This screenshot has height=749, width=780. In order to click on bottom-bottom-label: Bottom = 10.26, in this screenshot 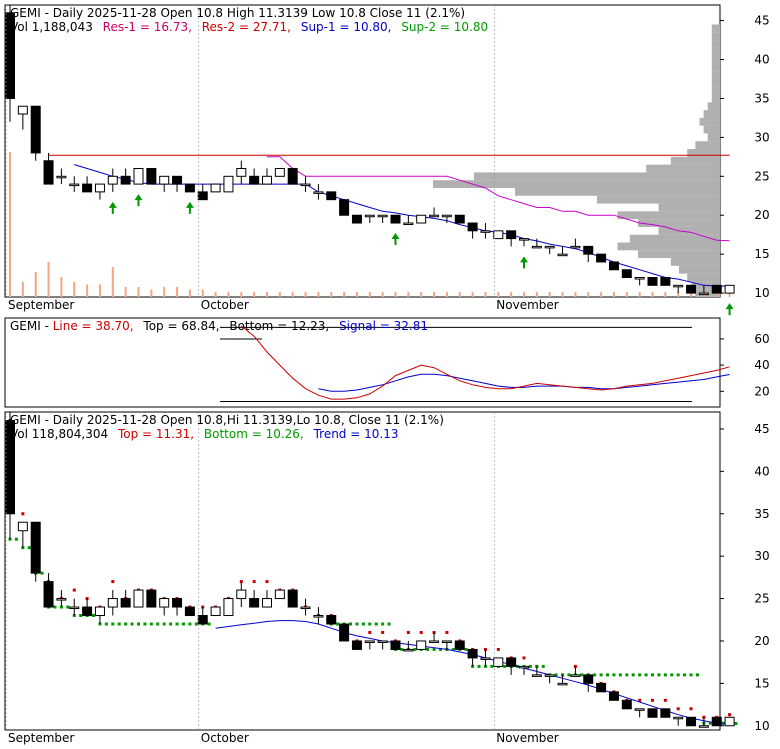, I will do `click(254, 434)`.